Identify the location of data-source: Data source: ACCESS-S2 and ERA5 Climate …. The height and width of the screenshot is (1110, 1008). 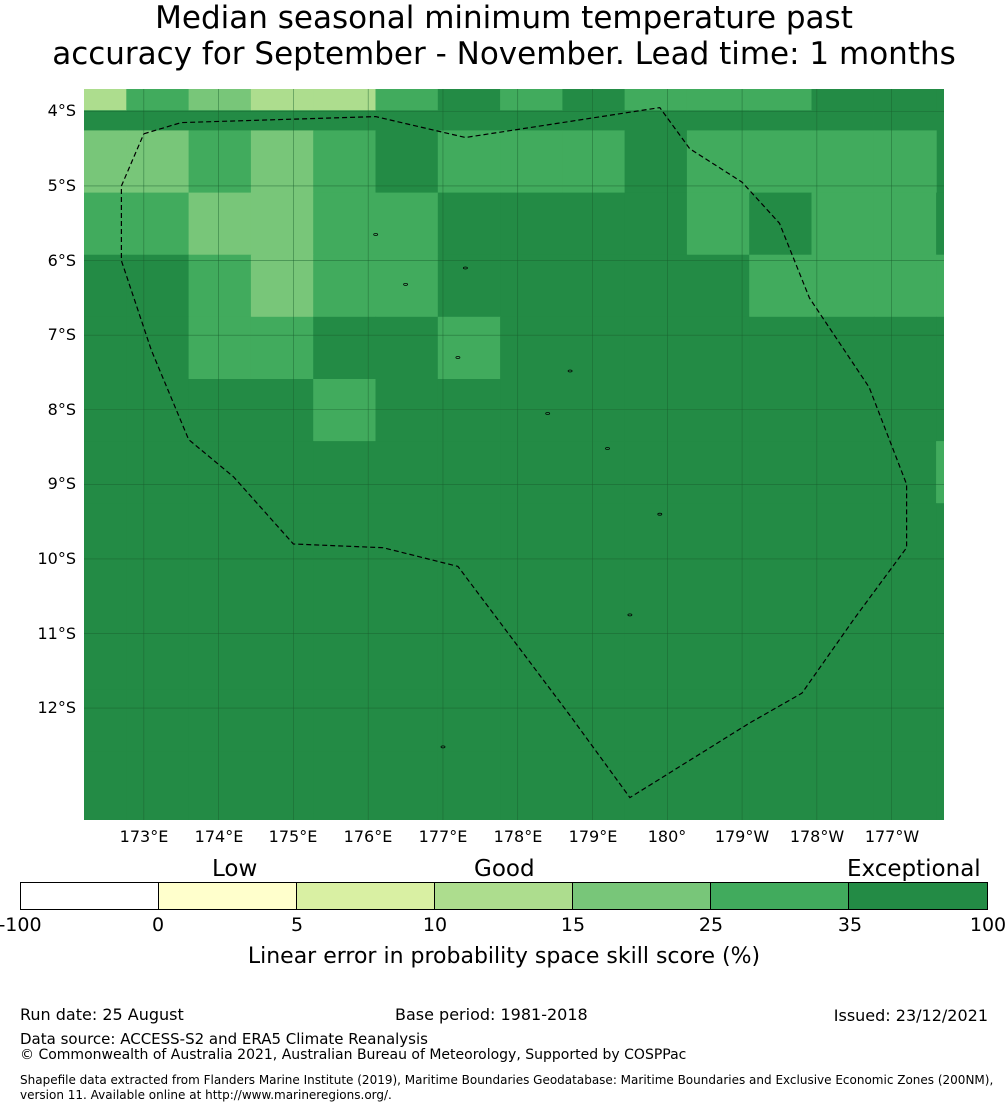
(224, 1039).